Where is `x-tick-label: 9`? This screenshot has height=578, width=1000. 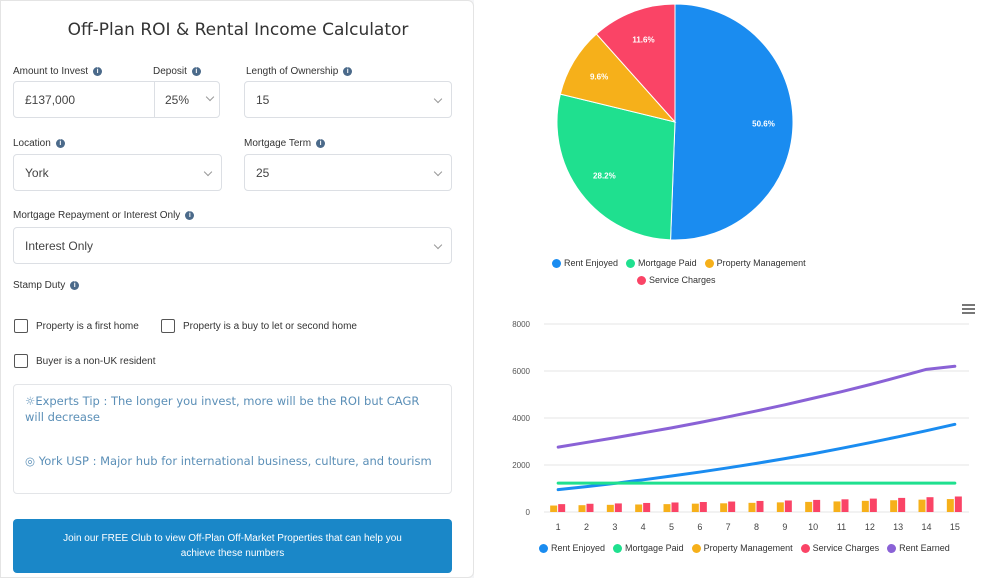
x-tick-label: 9 is located at coordinates (784, 527).